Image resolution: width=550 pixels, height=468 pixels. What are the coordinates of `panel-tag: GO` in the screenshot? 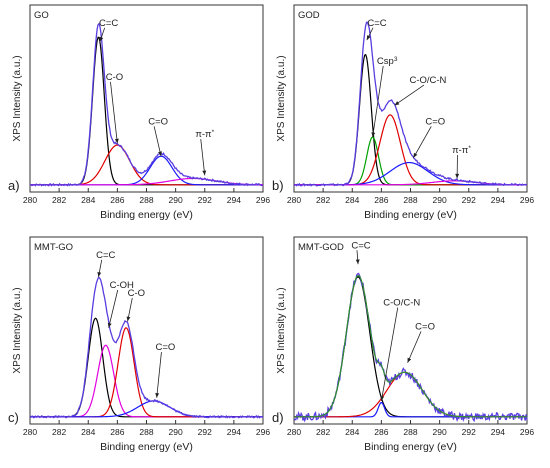 It's located at (41, 15).